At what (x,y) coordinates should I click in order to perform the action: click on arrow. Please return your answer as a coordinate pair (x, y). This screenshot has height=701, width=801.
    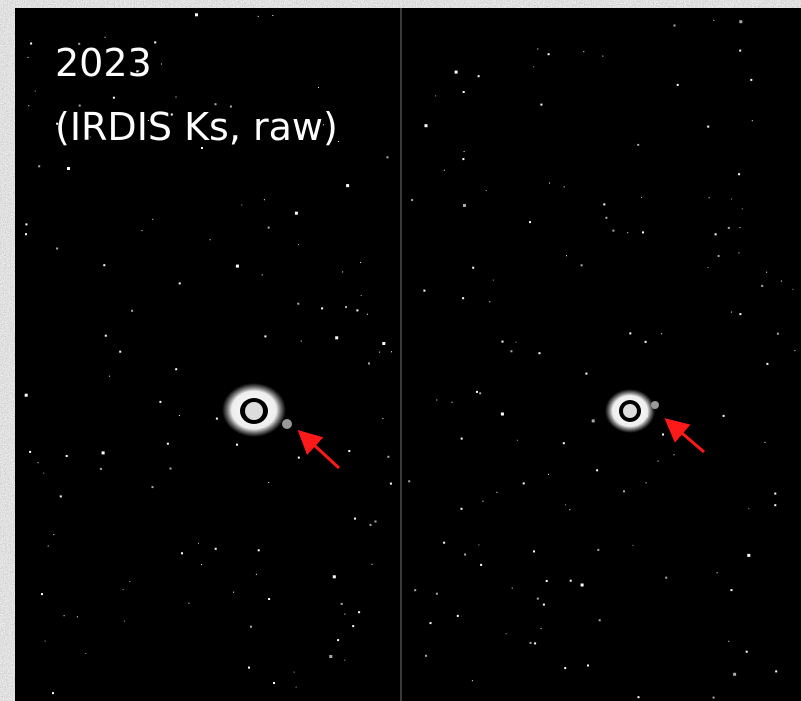
    Looking at the image, I should click on (684, 436).